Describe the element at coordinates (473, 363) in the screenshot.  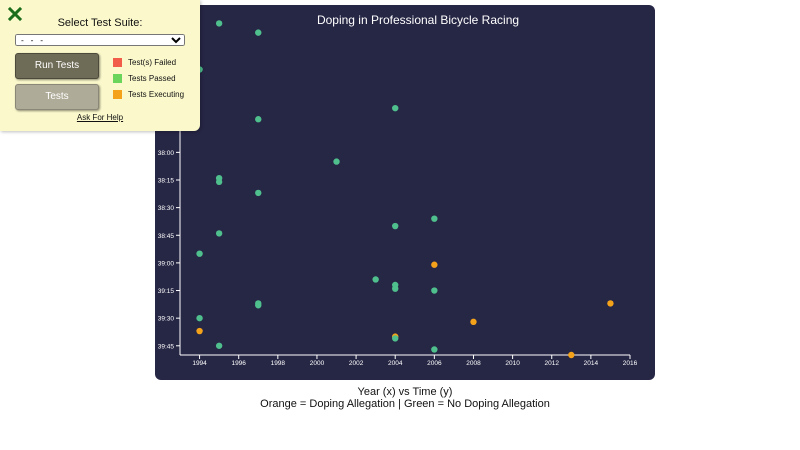
I see `x-tick-label: 2008` at that location.